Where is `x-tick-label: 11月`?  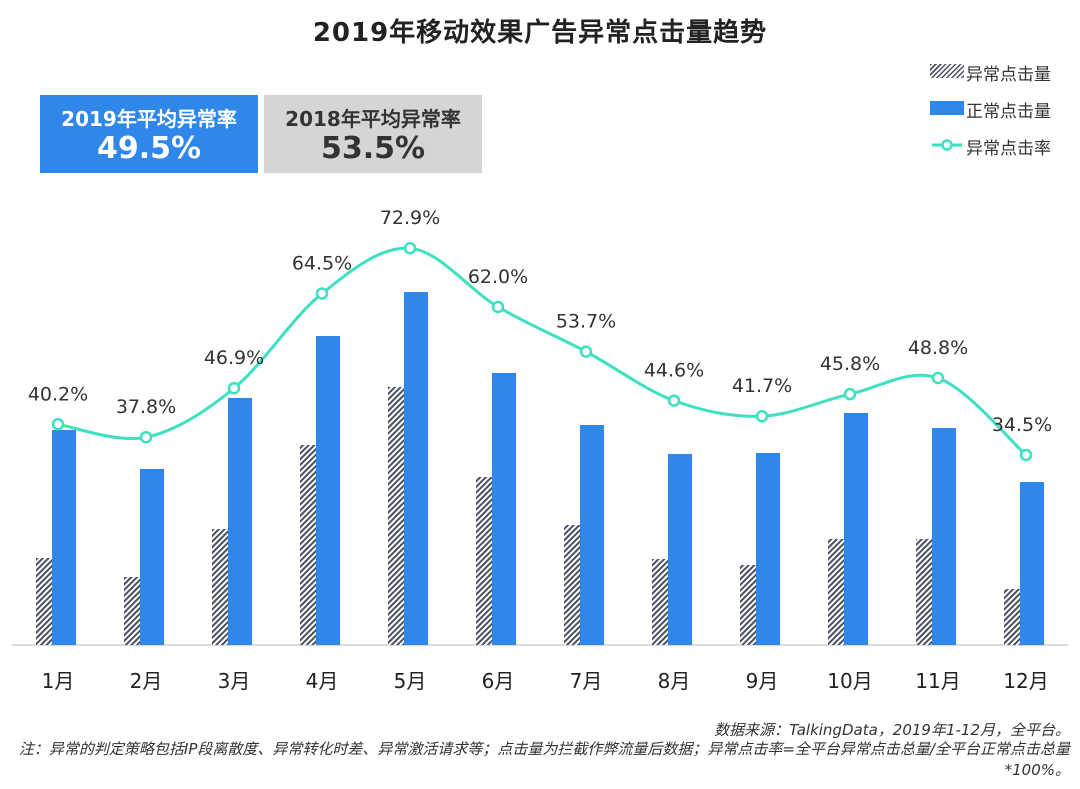
x-tick-label: 11月 is located at coordinates (937, 681).